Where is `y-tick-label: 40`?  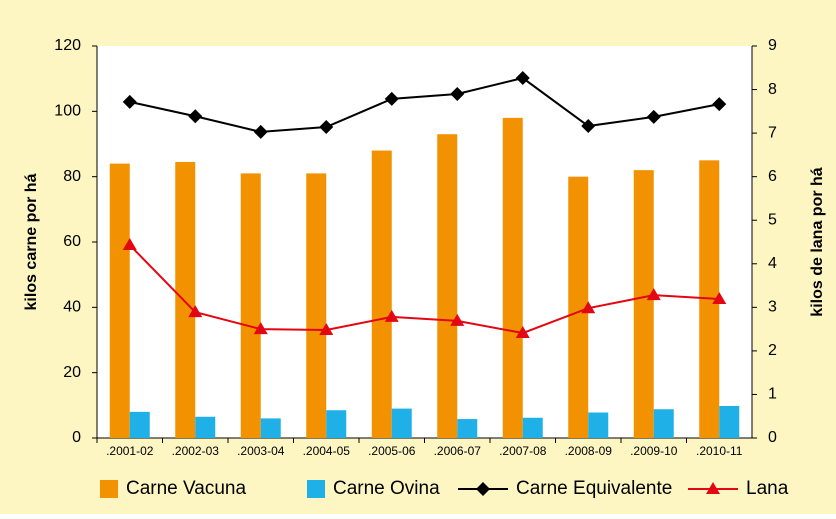
y-tick-label: 40 is located at coordinates (72, 307).